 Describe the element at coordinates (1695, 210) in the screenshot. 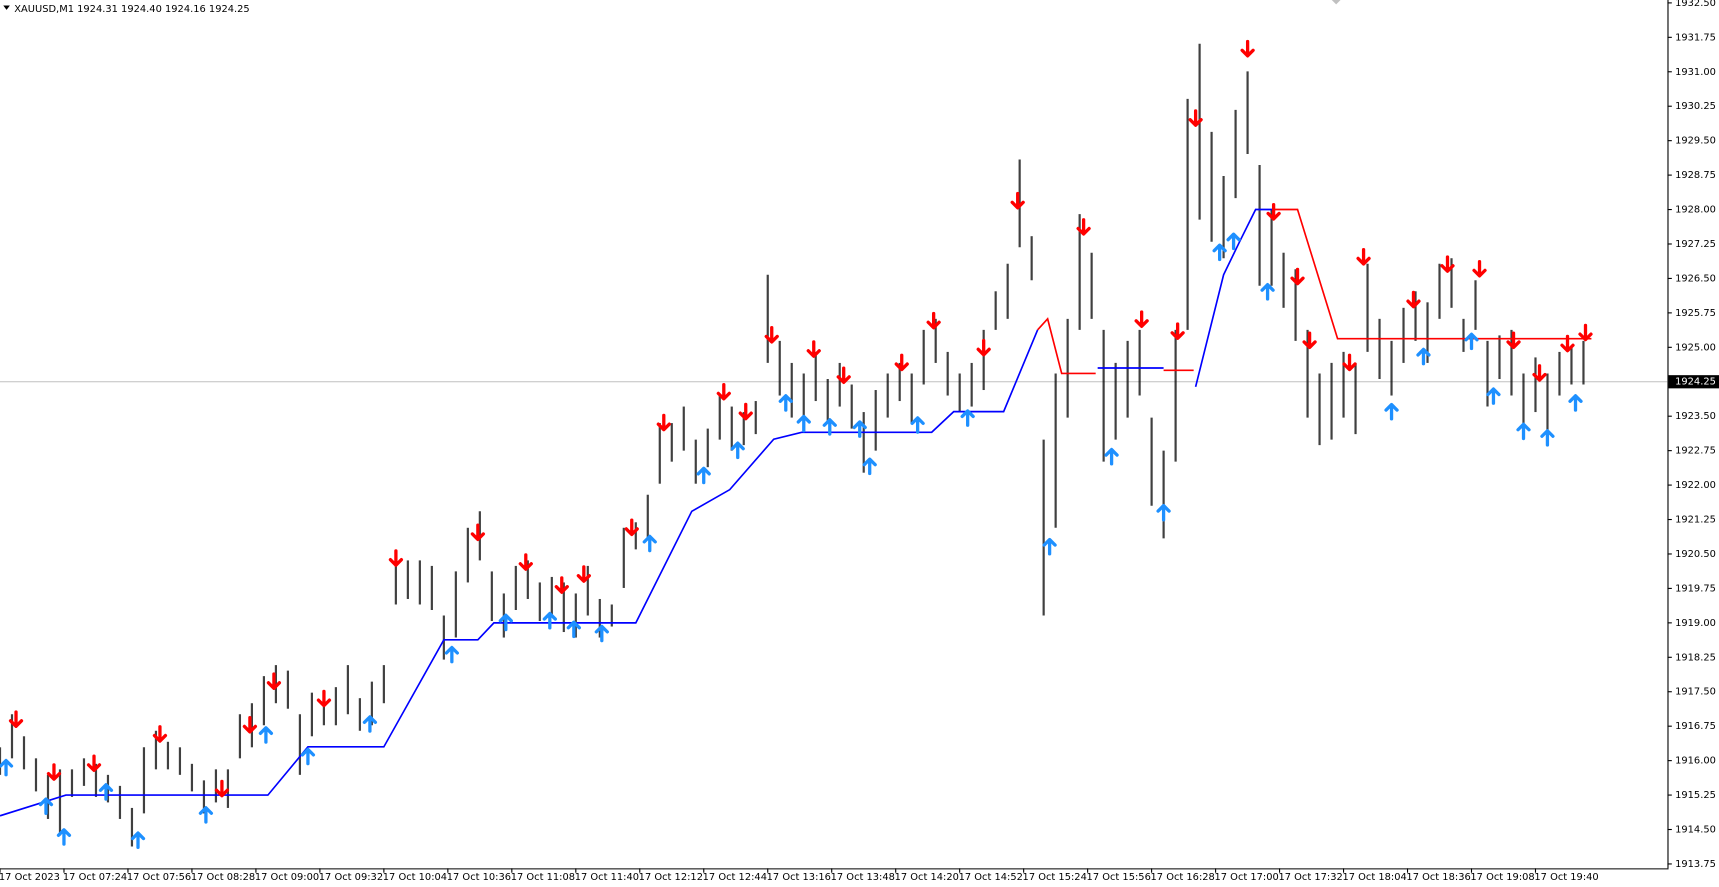

I see `y-tick-label: 1928.00` at that location.